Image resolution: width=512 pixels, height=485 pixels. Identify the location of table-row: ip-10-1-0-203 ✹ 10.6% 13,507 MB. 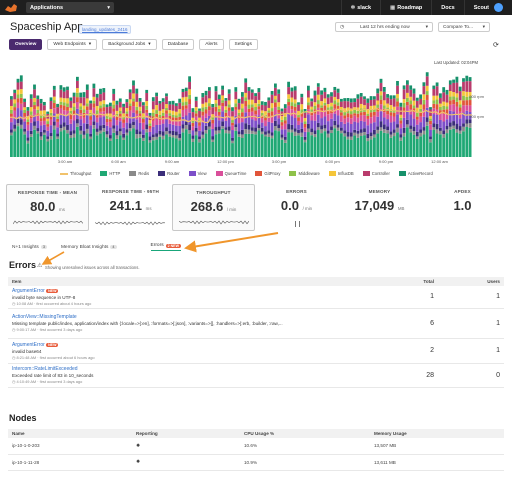
(256, 446).